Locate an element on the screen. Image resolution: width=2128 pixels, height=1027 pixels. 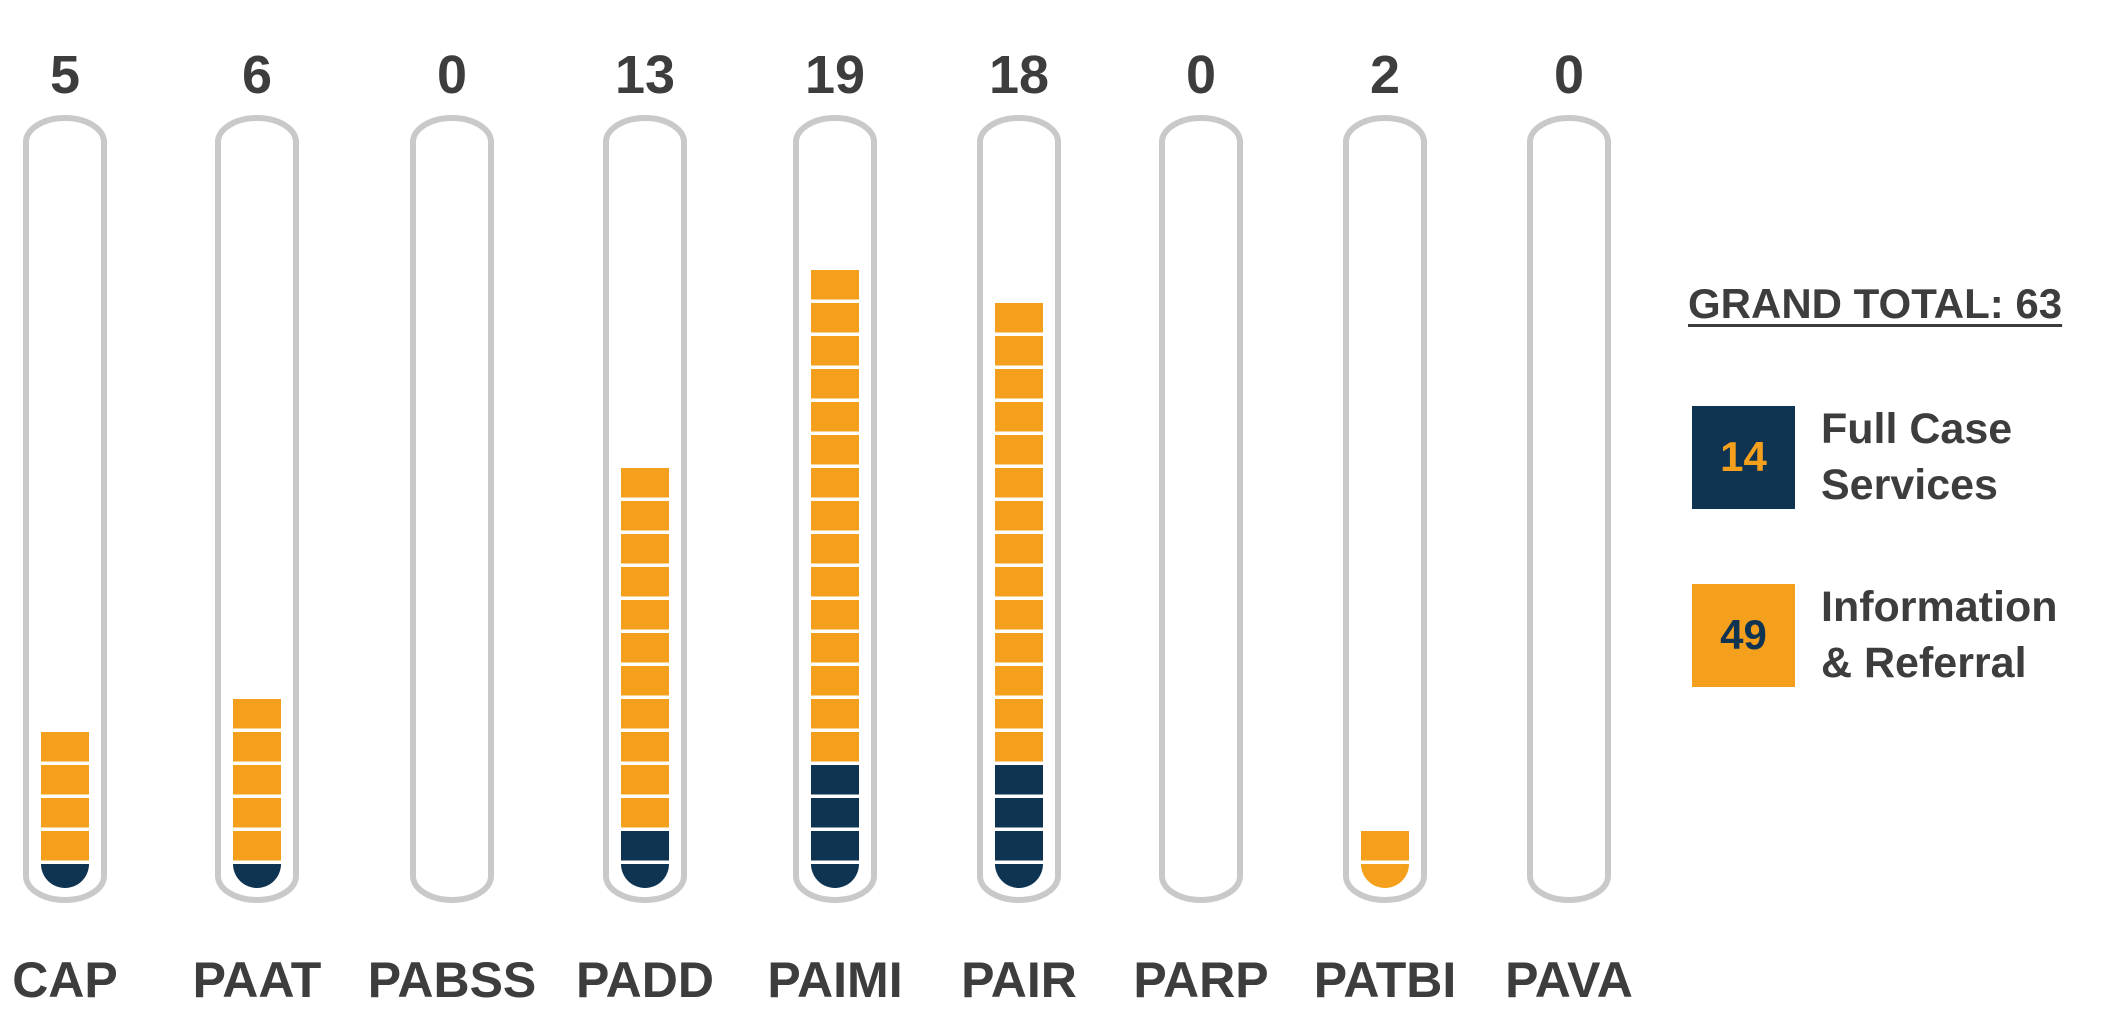
program-label-paat: PAAT is located at coordinates (257, 980).